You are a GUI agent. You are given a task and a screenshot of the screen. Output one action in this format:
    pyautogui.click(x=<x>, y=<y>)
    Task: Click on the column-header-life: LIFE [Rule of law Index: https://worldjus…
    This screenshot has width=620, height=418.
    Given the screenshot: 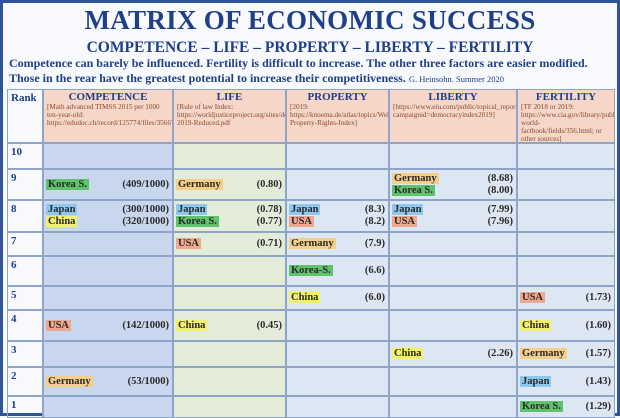 What is the action you would take?
    pyautogui.click(x=229, y=116)
    